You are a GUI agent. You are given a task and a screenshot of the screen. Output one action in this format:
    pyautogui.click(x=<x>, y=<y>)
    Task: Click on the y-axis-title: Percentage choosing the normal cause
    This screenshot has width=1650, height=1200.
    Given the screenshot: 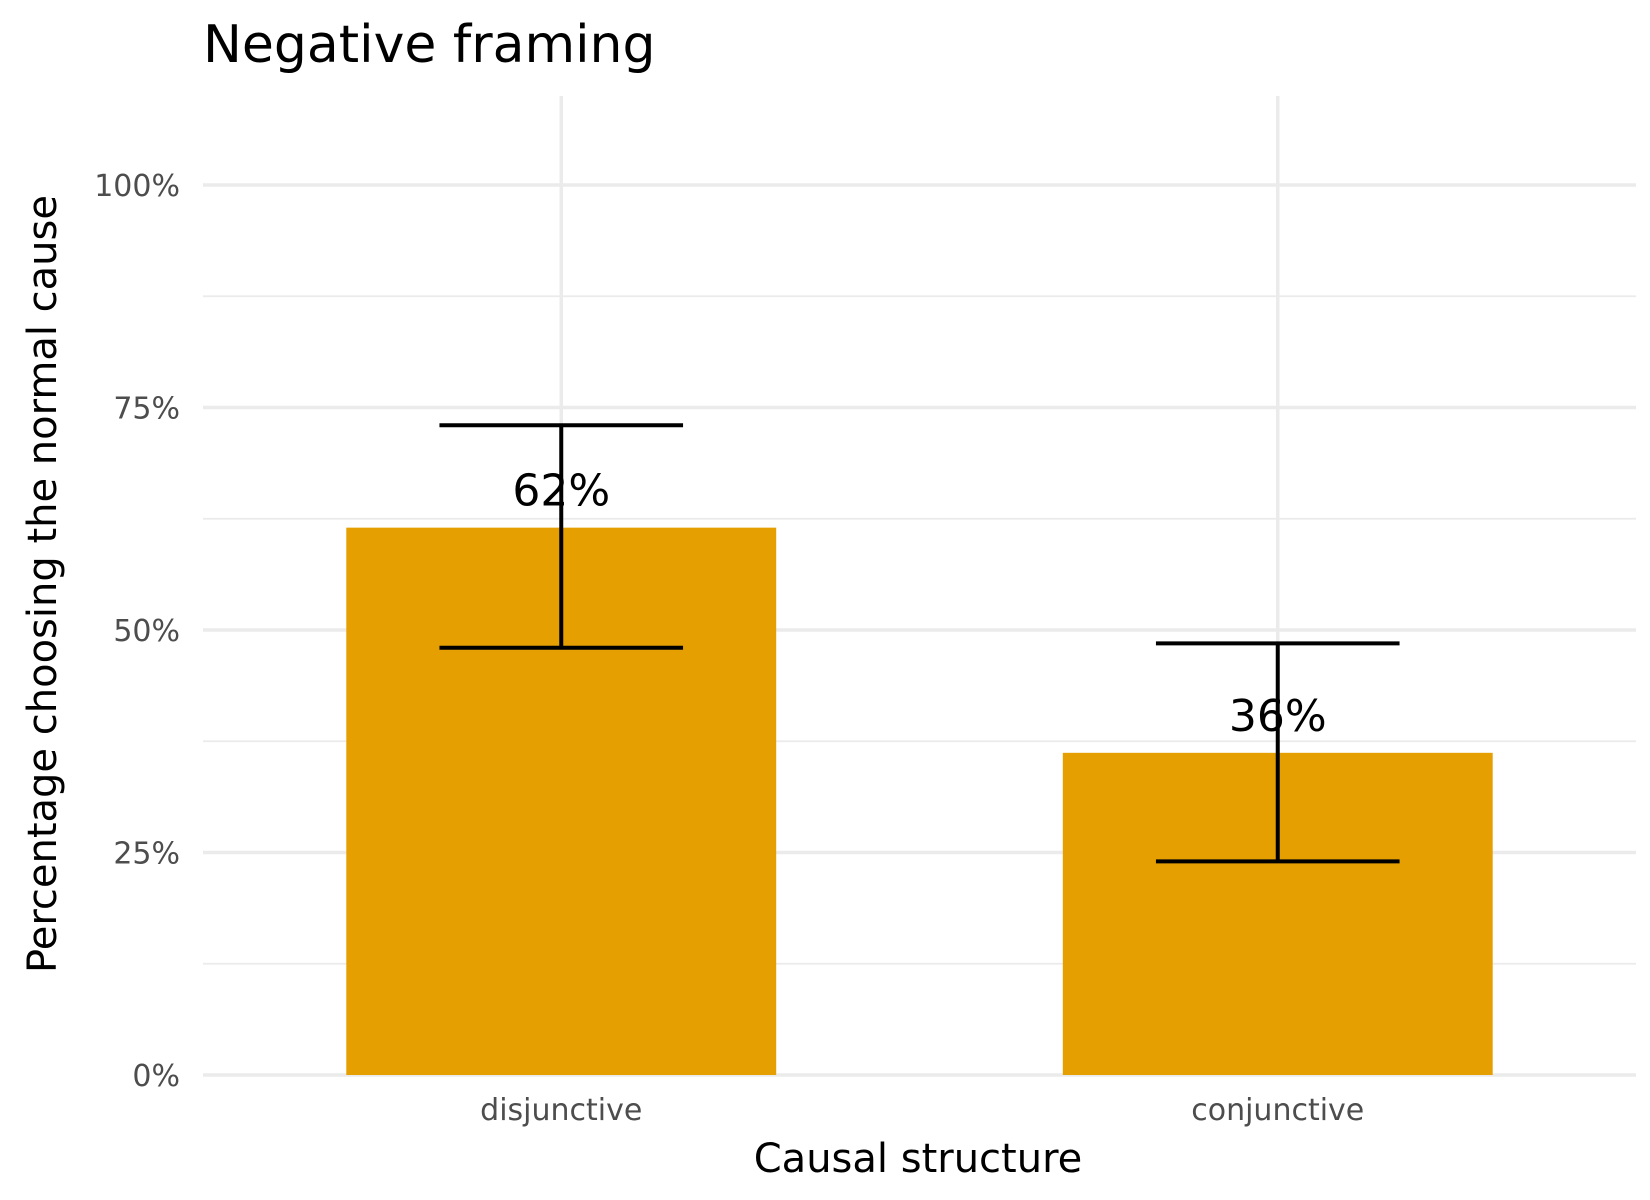 What is the action you would take?
    pyautogui.click(x=43, y=584)
    